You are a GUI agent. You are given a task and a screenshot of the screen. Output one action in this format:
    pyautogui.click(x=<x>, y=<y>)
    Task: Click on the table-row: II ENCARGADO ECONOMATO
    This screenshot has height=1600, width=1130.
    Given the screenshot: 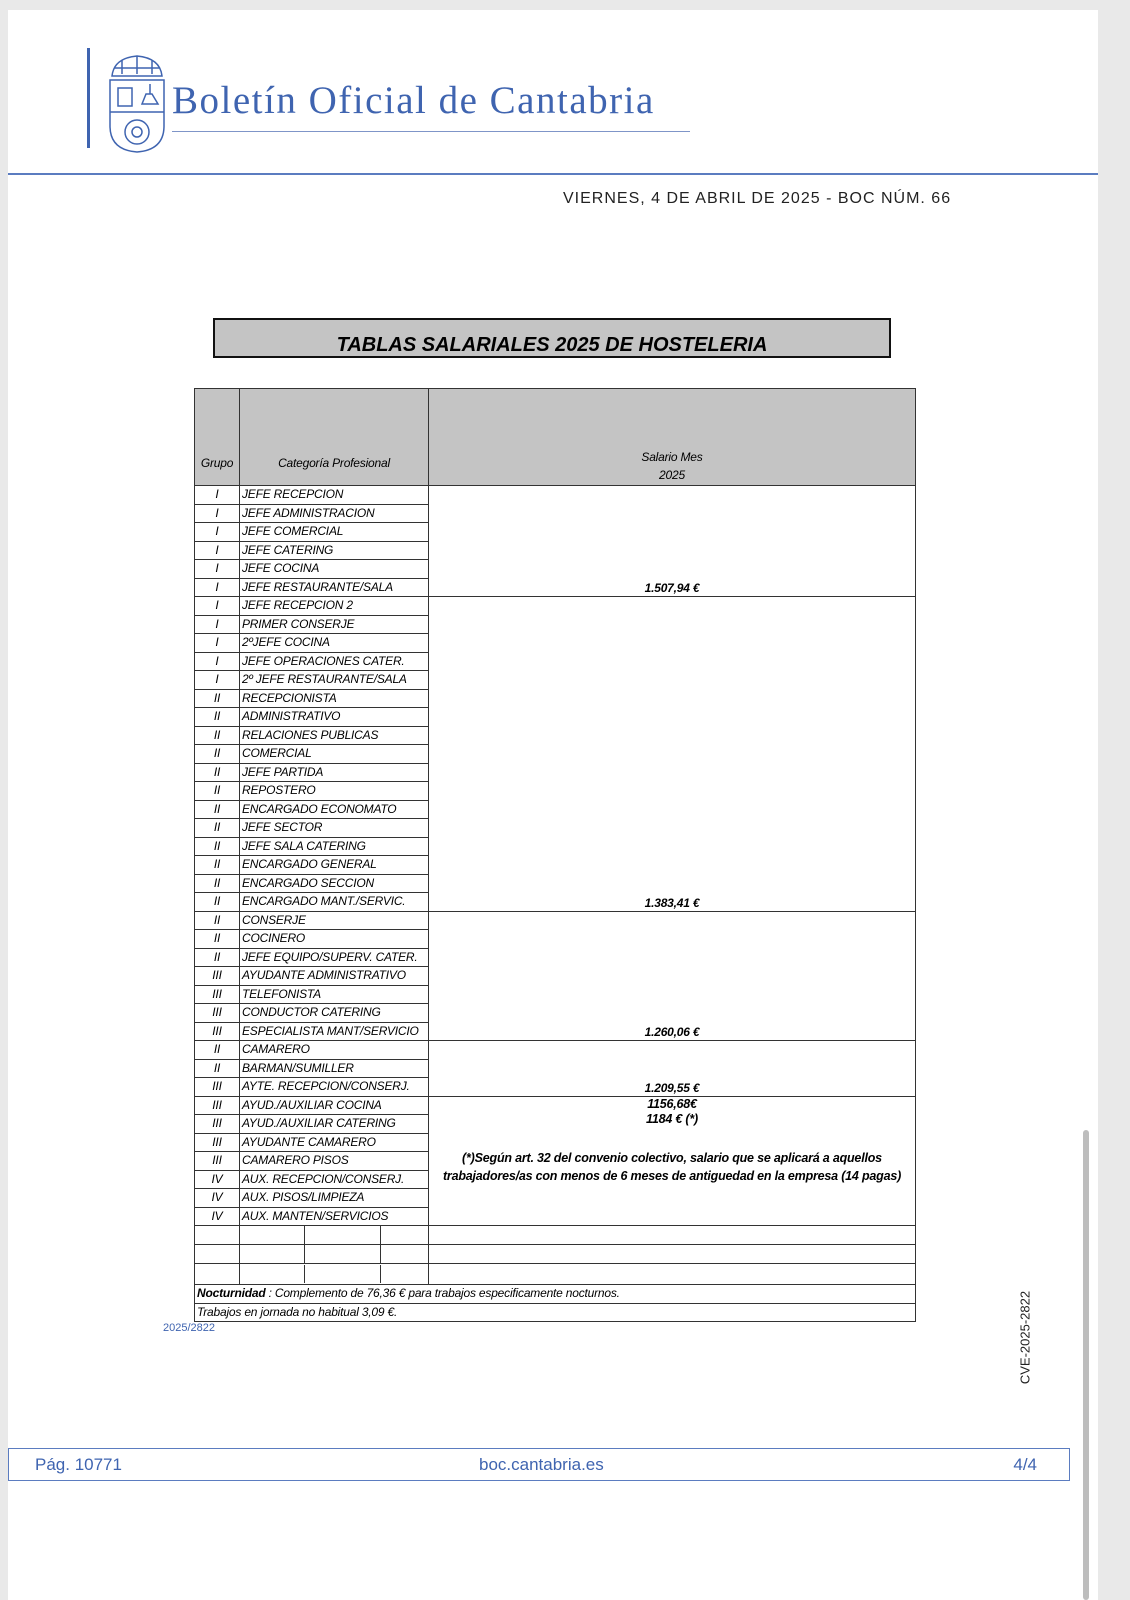 What is the action you would take?
    pyautogui.click(x=555, y=809)
    